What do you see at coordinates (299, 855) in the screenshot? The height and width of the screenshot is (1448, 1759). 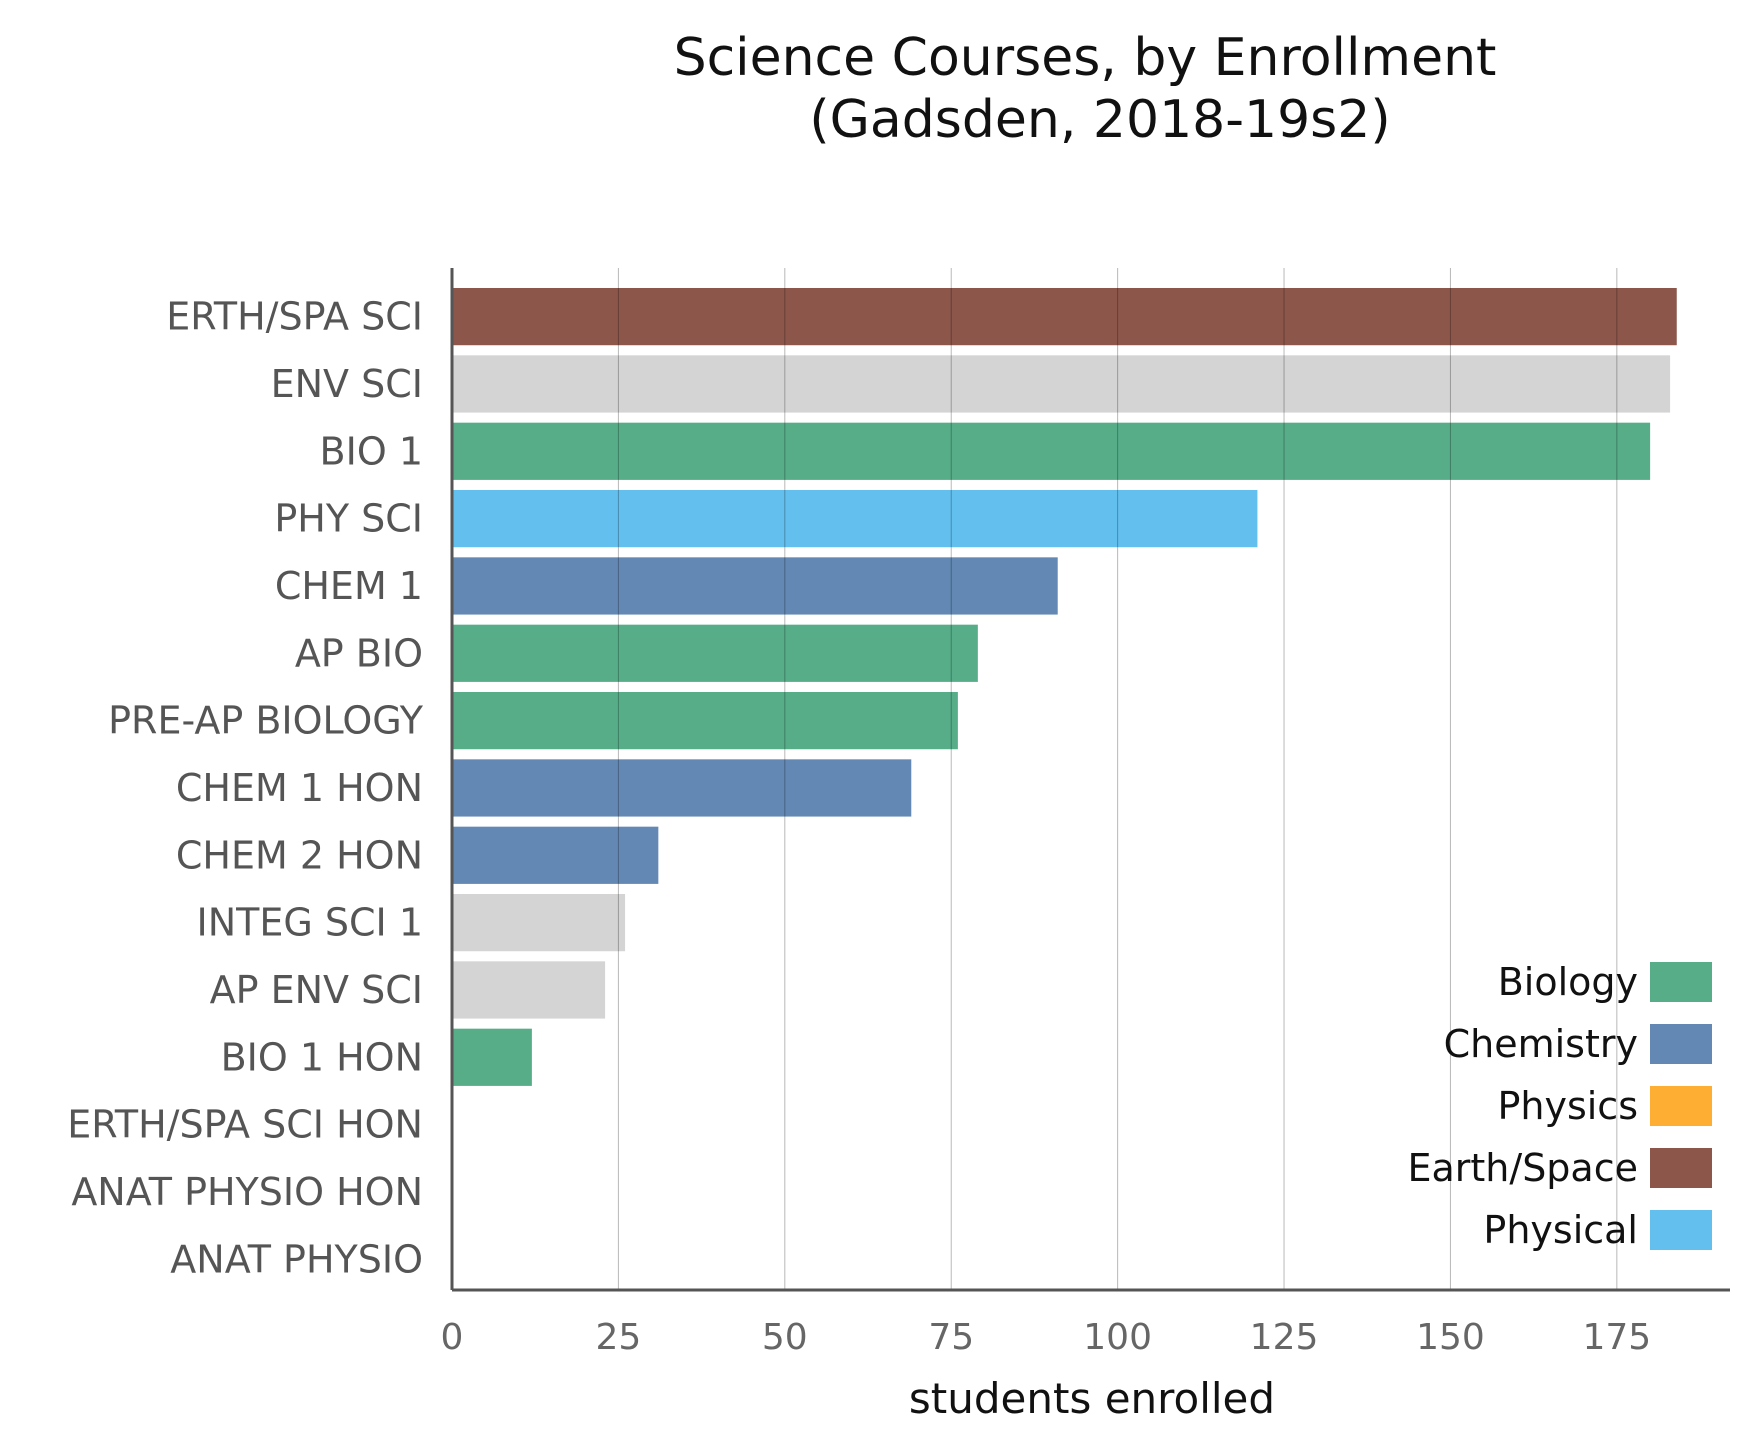 I see `category-label: CHEM 2 HON` at bounding box center [299, 855].